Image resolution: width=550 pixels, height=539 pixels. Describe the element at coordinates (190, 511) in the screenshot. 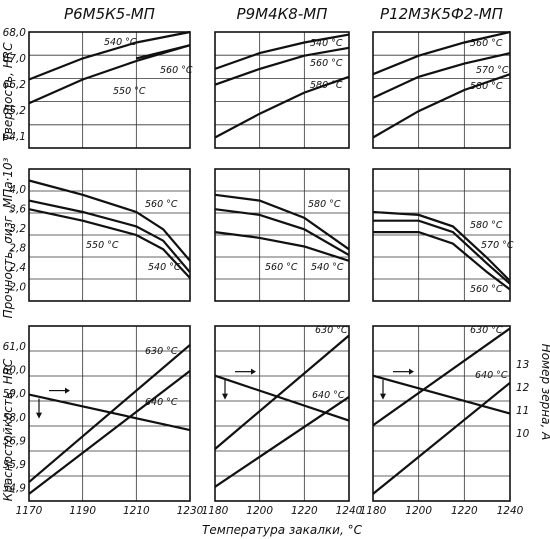

I see `x-tick-label: 1230` at that location.